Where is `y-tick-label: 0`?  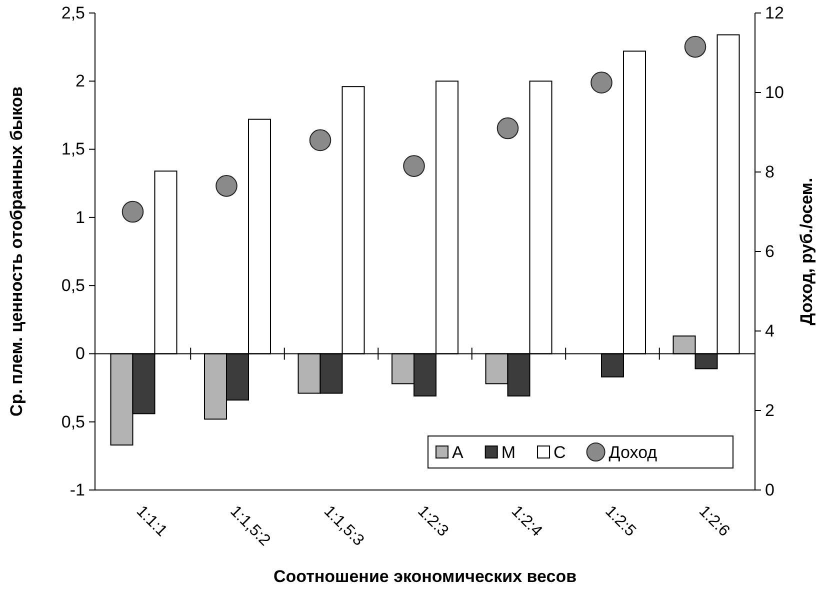
y-tick-label: 0 is located at coordinates (80, 354).